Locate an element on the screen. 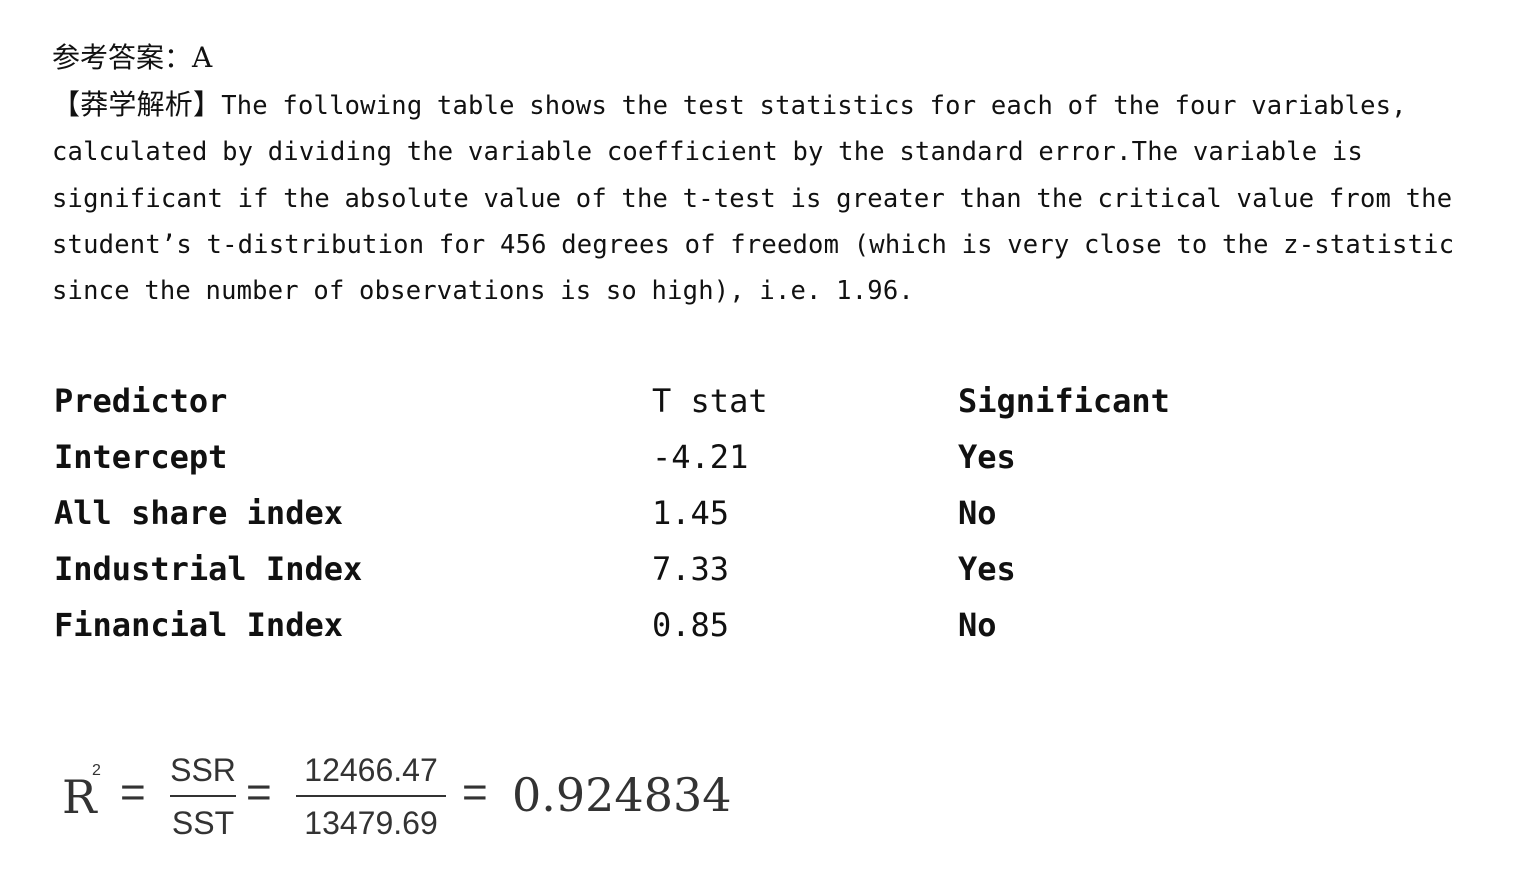 This screenshot has height=870, width=1532. predictor-cell: Intercept is located at coordinates (141, 457).